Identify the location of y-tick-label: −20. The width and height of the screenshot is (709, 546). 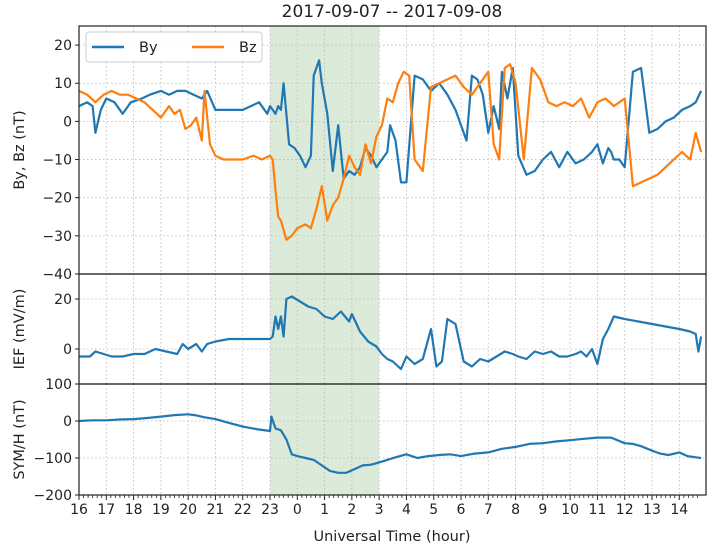
(57, 199).